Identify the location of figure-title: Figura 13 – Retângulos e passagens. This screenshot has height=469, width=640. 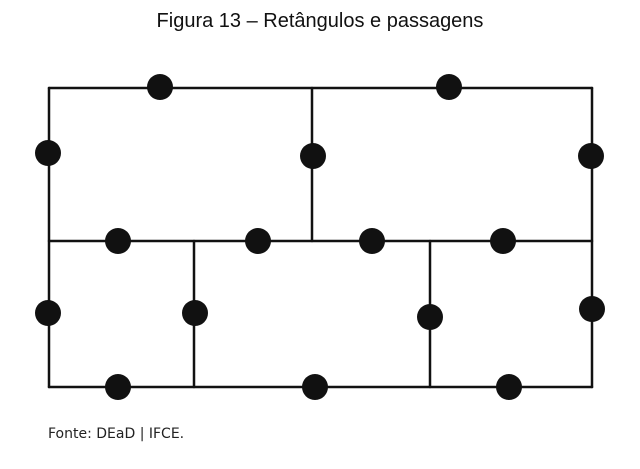
(320, 21).